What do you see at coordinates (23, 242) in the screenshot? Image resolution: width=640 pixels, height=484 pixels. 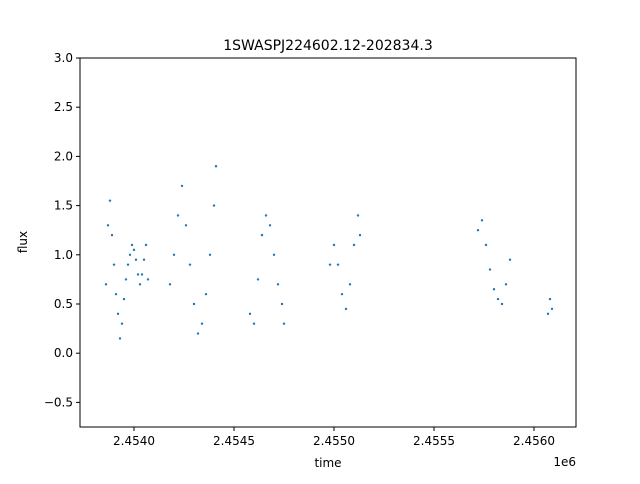 I see `y-axis-label: flux` at bounding box center [23, 242].